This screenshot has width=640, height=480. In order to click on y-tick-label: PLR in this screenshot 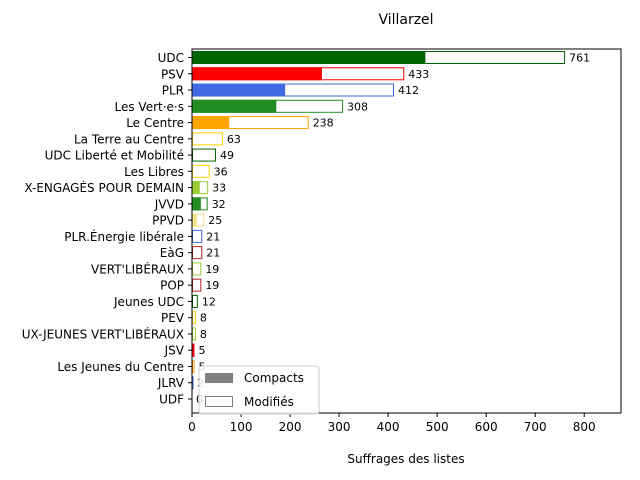, I will do `click(173, 91)`.